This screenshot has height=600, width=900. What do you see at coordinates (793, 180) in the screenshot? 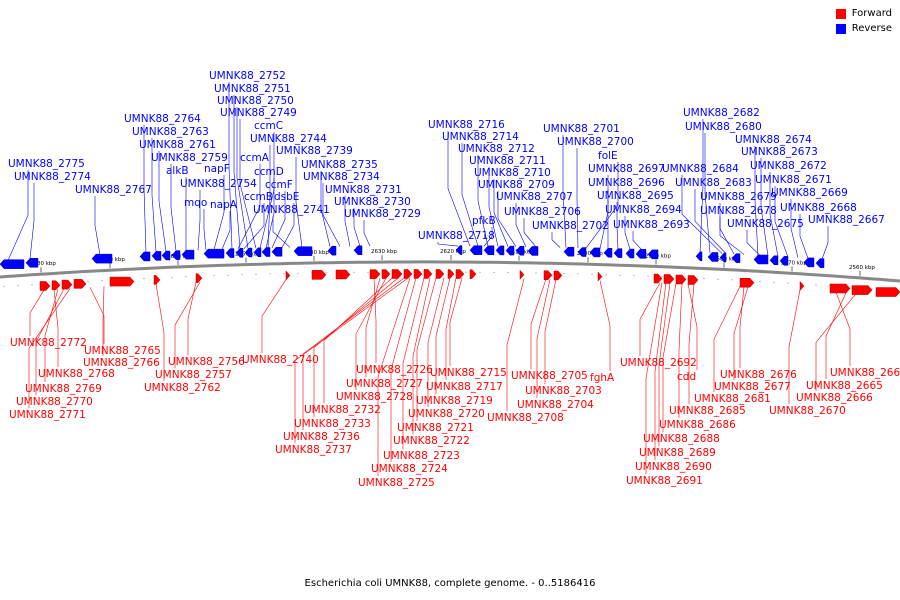
I see `reverse-gene-label: UMNK88_2671` at bounding box center [793, 180].